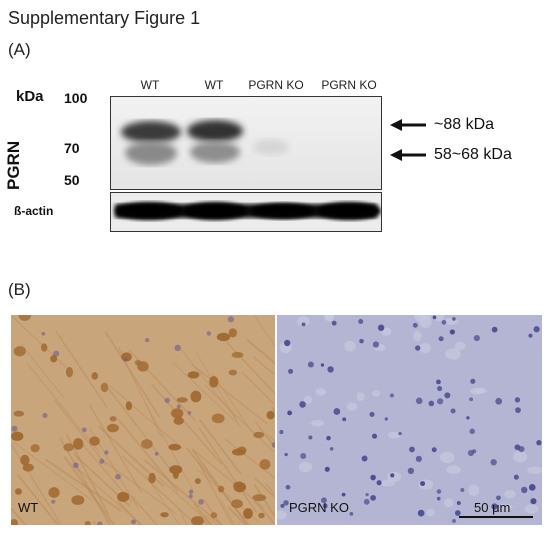  I want to click on band-58-annotation: 58~68 kDa, so click(451, 155).